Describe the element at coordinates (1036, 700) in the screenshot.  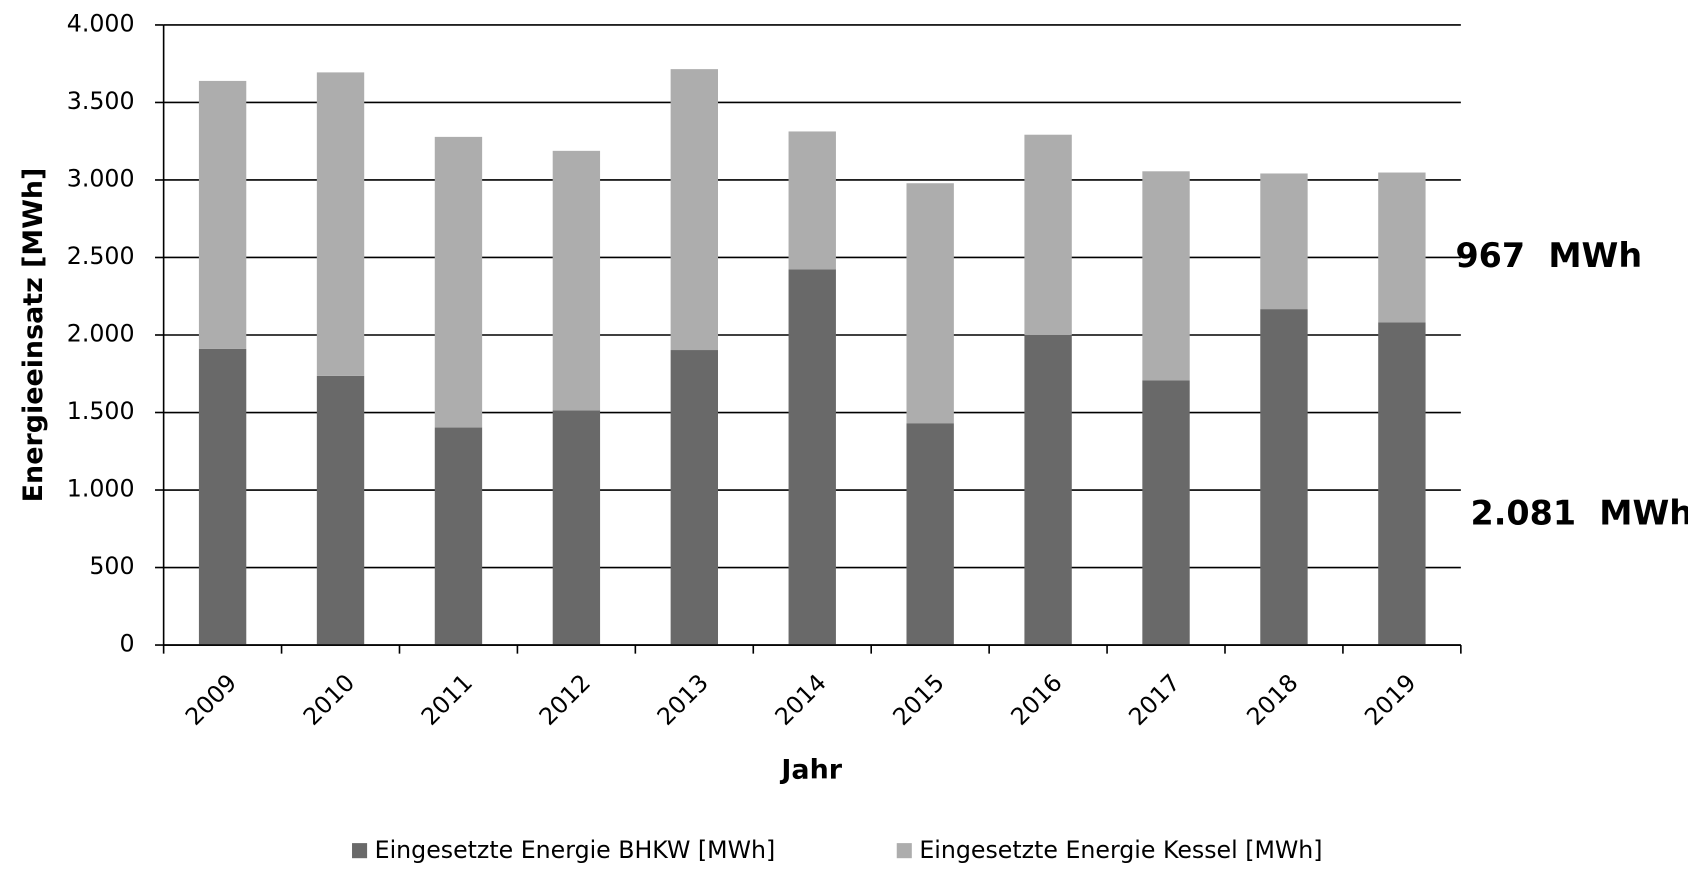
I see `x-tick-label: 2016` at that location.